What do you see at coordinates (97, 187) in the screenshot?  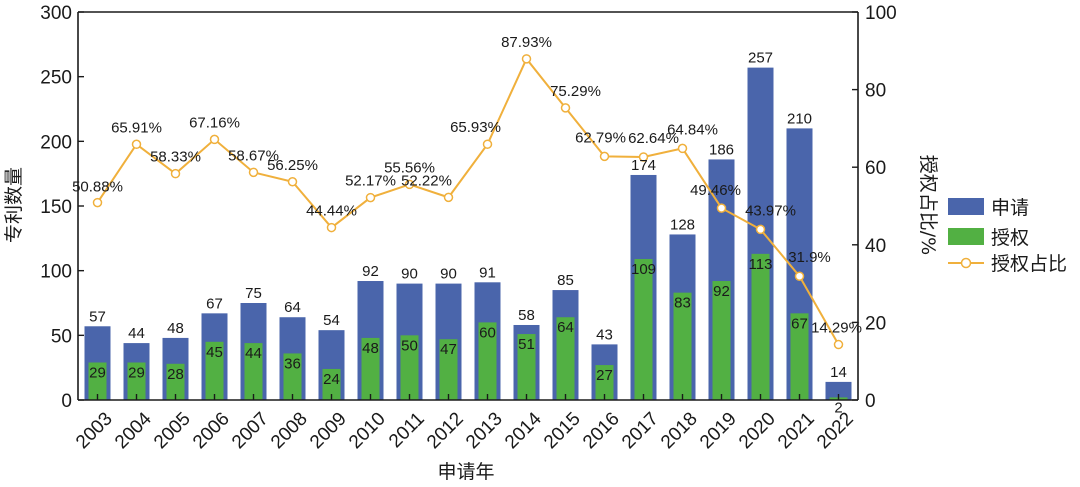 I see `label-rate-2003: 50.88%` at bounding box center [97, 187].